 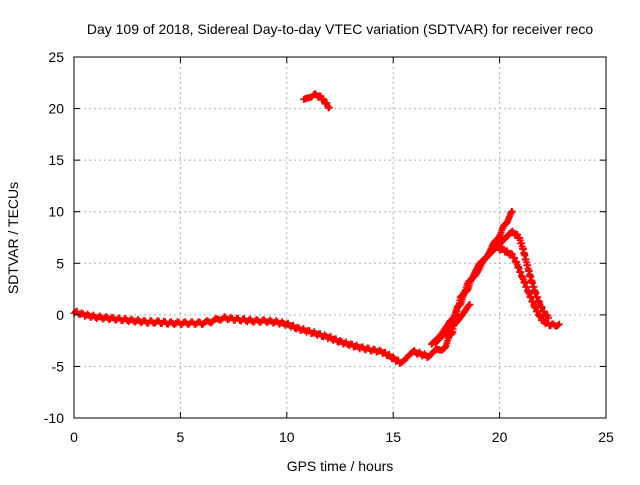 I want to click on x-tick-label: 25, so click(x=606, y=437).